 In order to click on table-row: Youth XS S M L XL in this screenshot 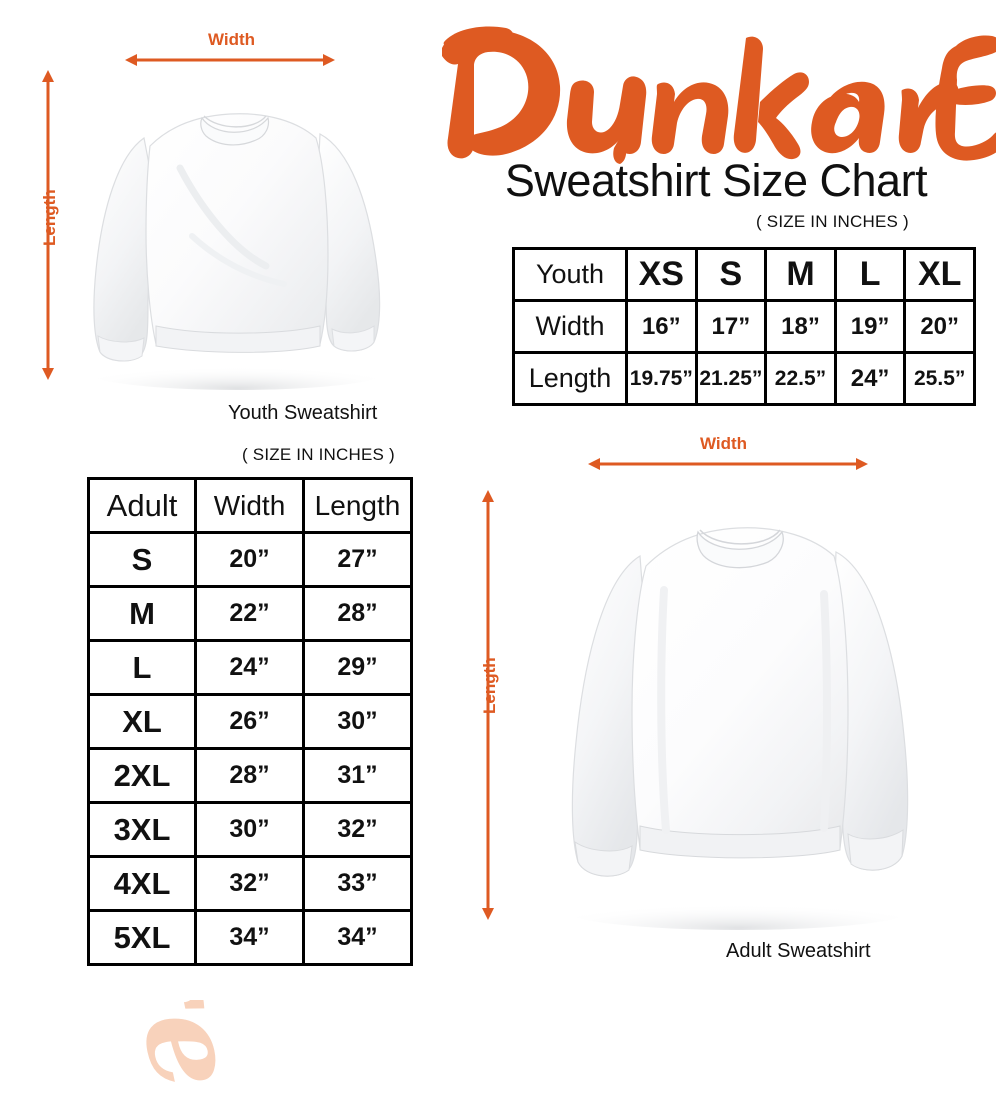, I will do `click(744, 274)`.